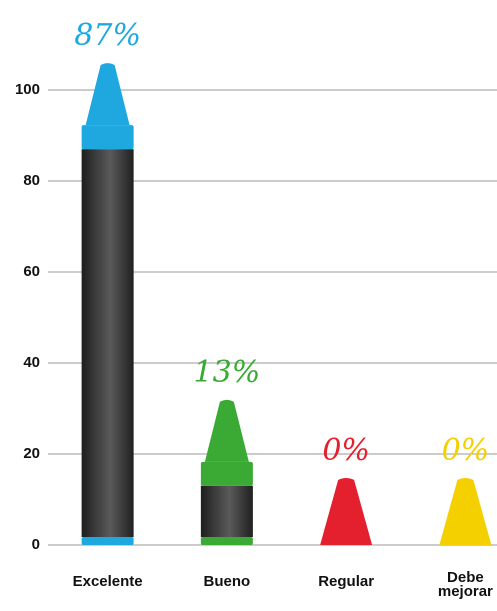 This screenshot has height=611, width=497. Describe the element at coordinates (346, 581) in the screenshot. I see `x-tick-label: Regular` at that location.